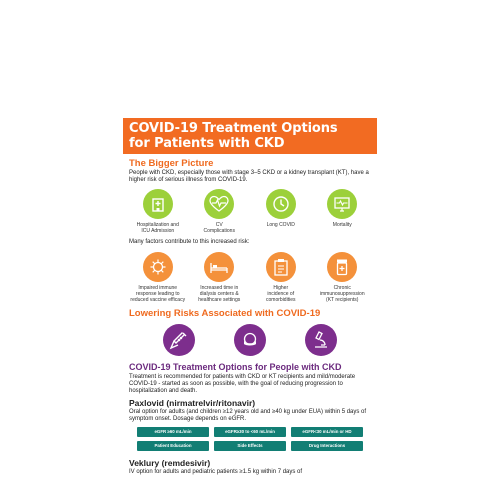 The image size is (500, 500). What do you see at coordinates (342, 266) in the screenshot?
I see `pill-bottle-icon` at bounding box center [342, 266].